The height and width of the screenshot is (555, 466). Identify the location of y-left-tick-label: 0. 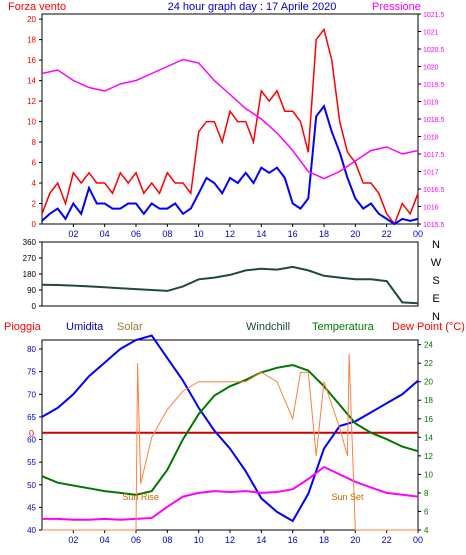
(34, 224).